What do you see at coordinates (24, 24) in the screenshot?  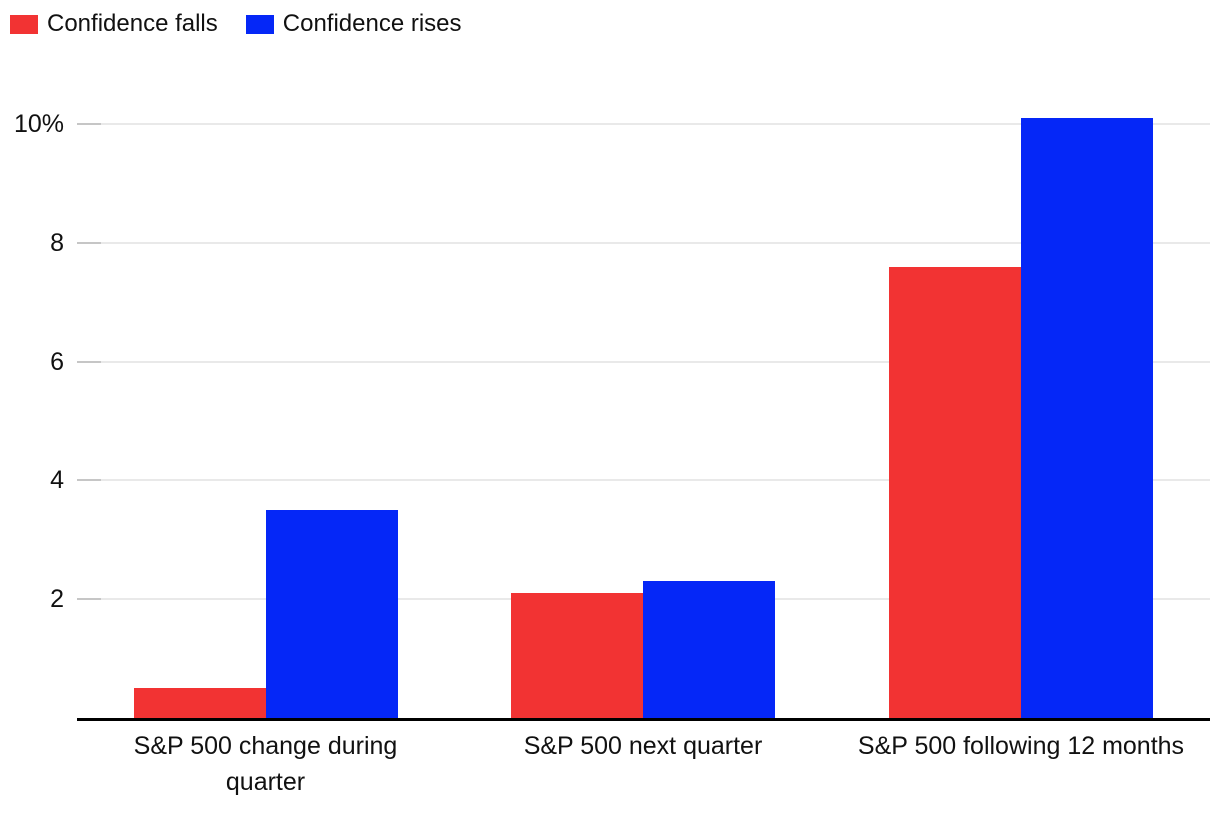 I see `legend-swatch-confidence-falls` at bounding box center [24, 24].